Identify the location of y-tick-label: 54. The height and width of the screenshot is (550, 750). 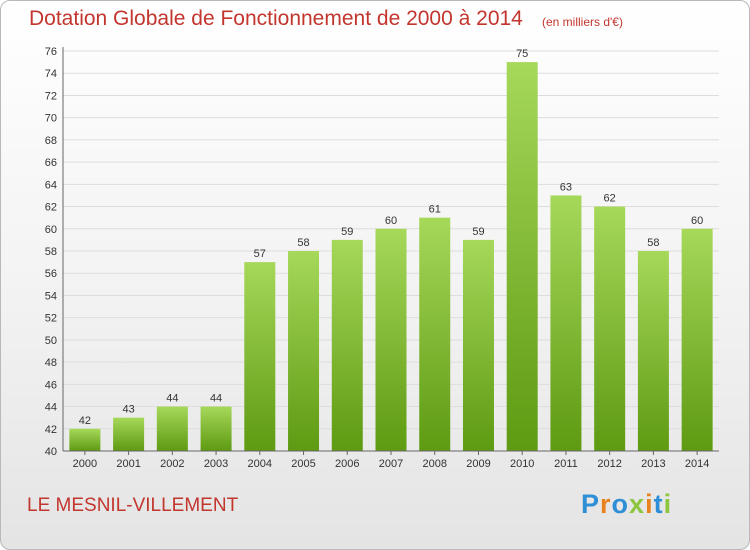
(51, 296).